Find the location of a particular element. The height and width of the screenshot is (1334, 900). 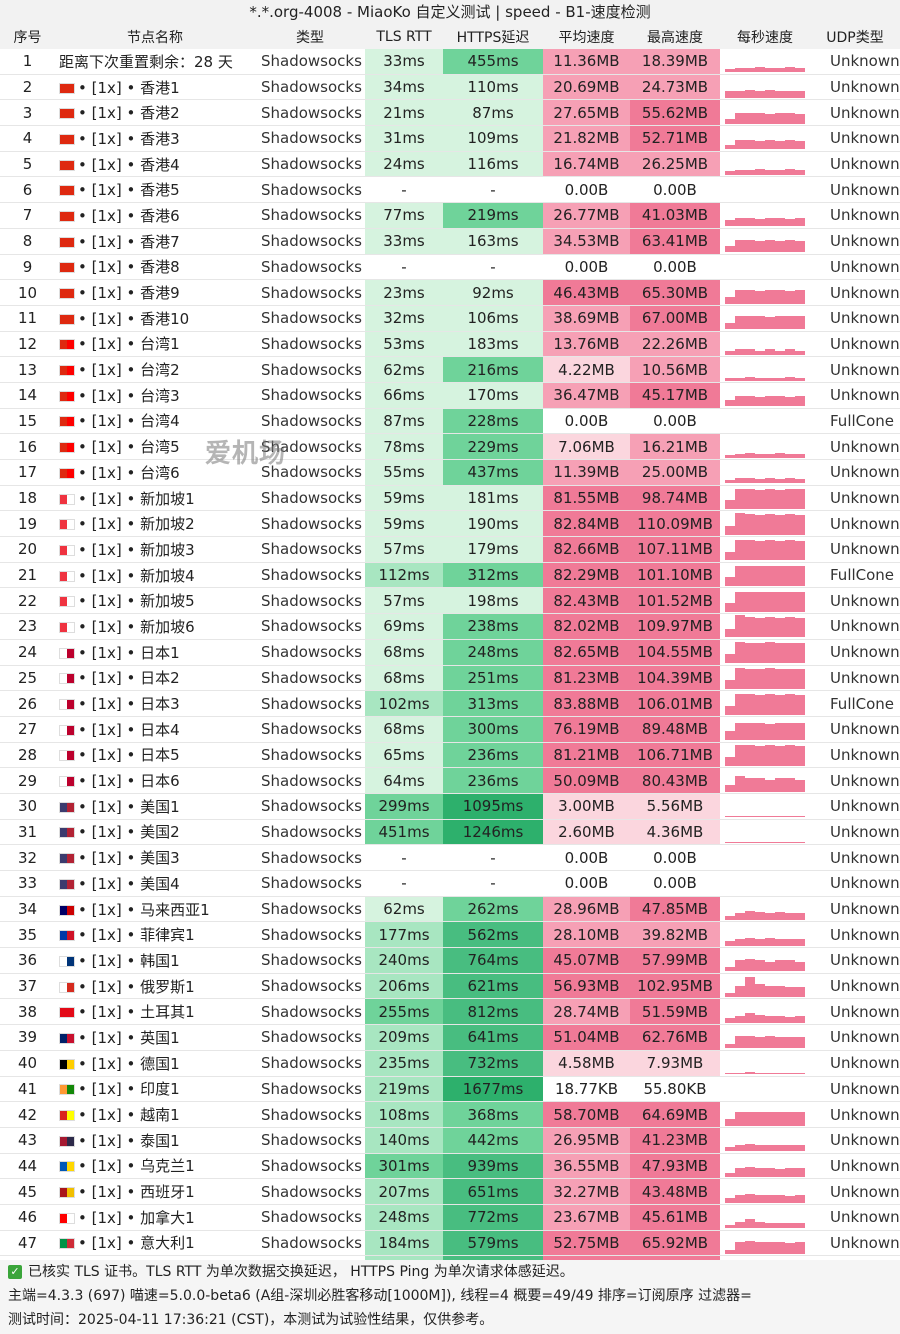

row-index: 26 is located at coordinates (27, 703).